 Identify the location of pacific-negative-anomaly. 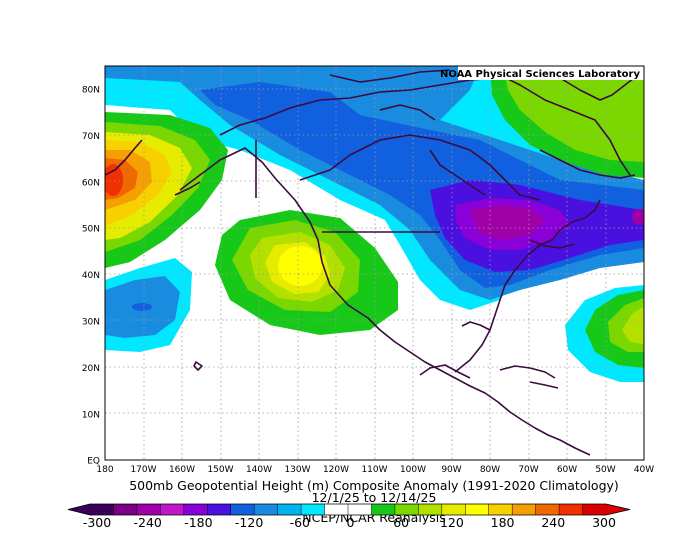
(148, 305).